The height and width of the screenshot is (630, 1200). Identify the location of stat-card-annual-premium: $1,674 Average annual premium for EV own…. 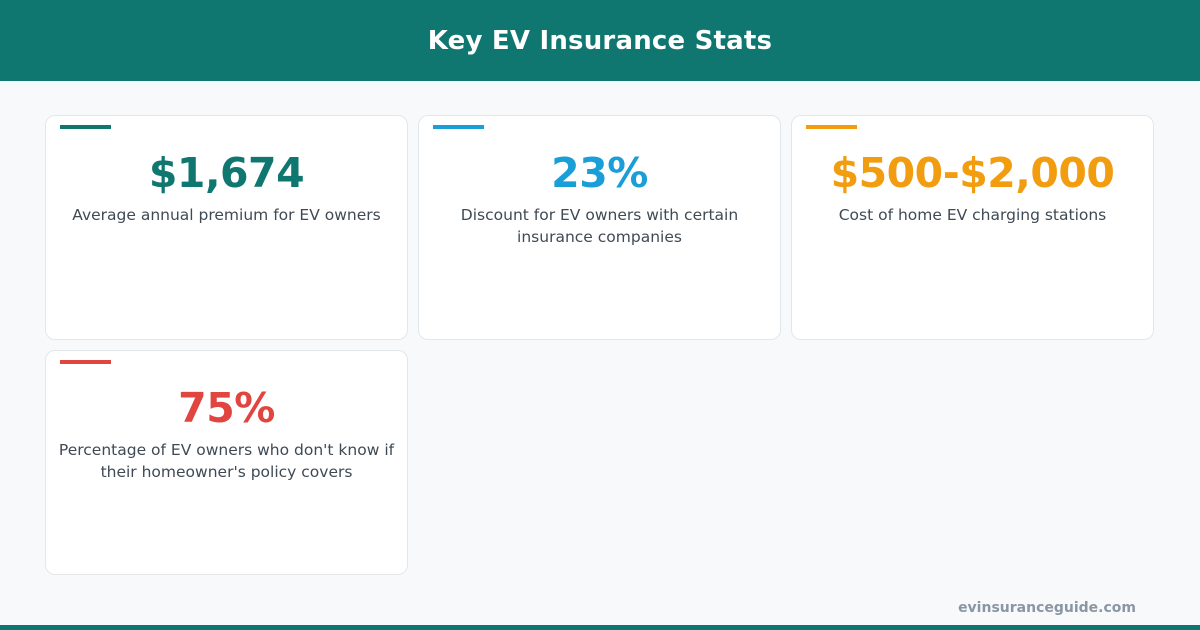
(226, 227).